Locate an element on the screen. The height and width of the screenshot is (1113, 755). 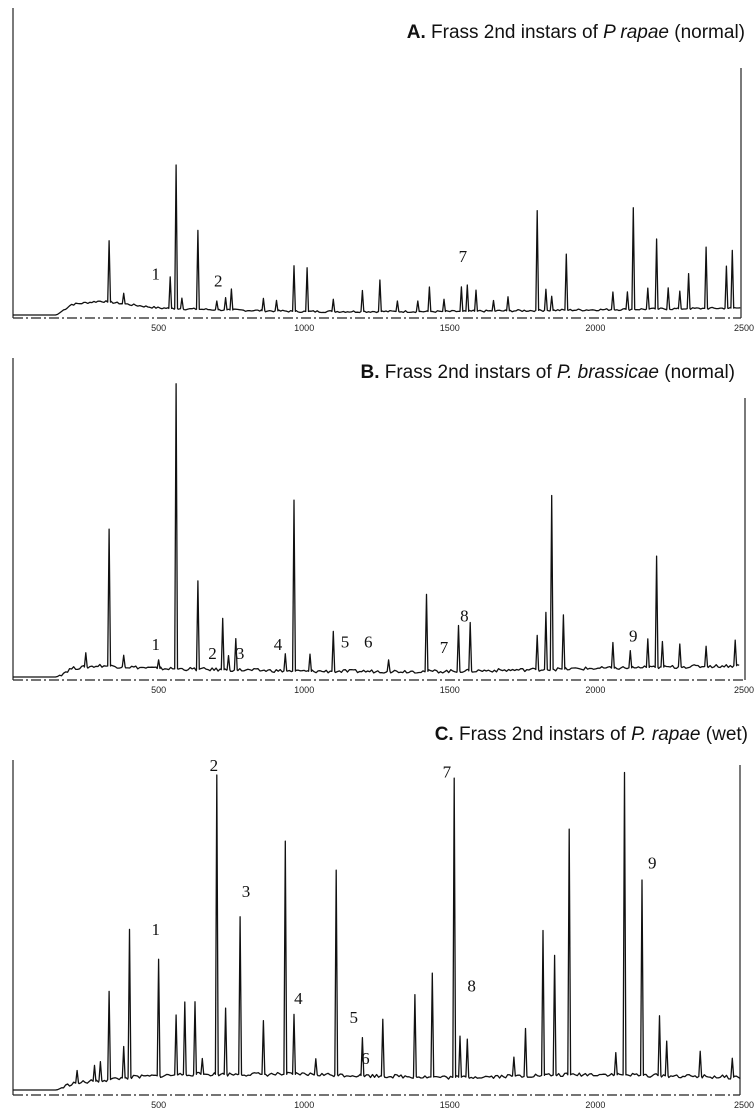
panel-a-x-ticks: 500 1000 1500 2000 2500 is located at coordinates (452, 328).